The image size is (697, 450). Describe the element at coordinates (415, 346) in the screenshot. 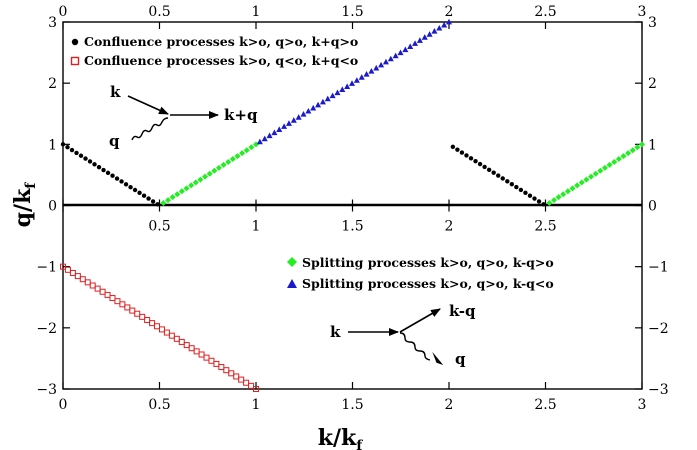

I see `splitting-out2-wavy-line` at that location.